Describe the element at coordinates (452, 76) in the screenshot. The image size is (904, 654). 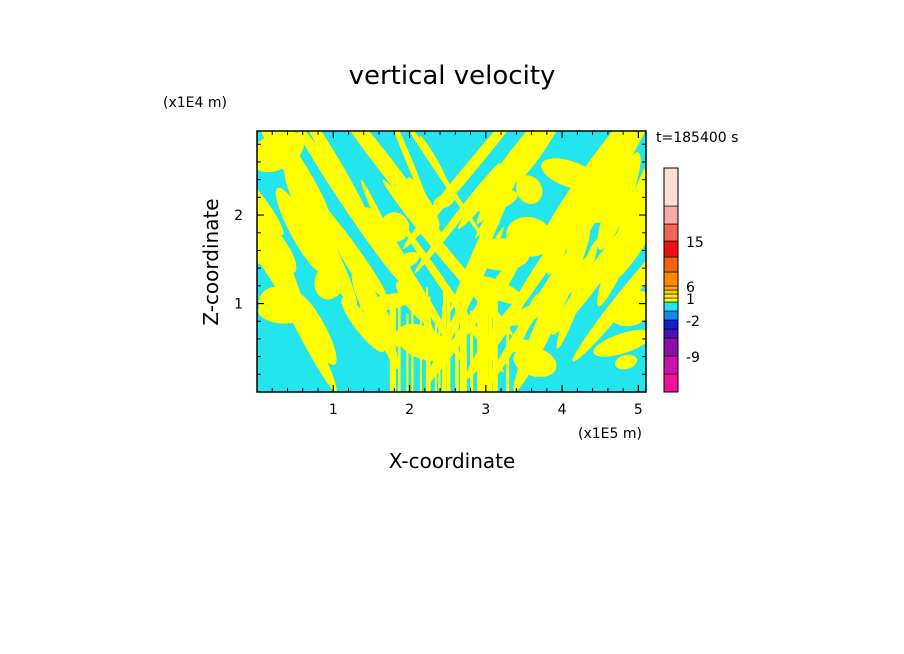
I see `chart-title: vertical velocity` at that location.